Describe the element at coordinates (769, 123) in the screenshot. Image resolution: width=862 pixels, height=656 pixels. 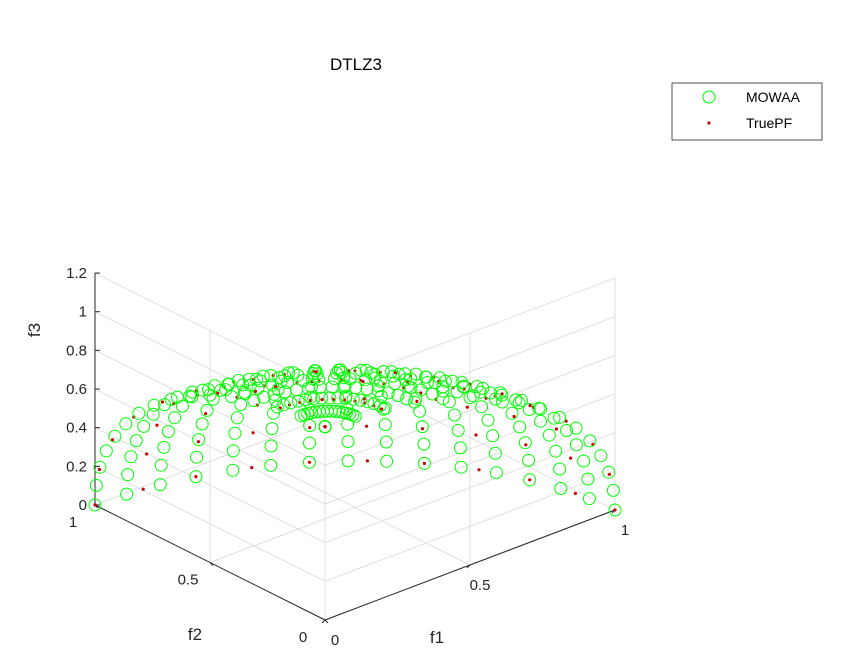
I see `legend-truepf-label: TruePF` at that location.